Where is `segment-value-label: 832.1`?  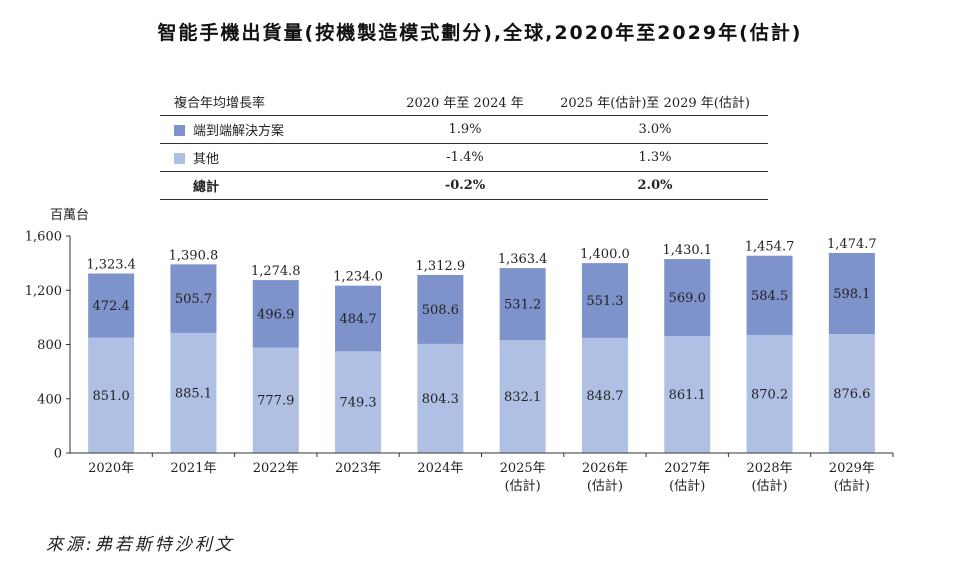 segment-value-label: 832.1 is located at coordinates (522, 397).